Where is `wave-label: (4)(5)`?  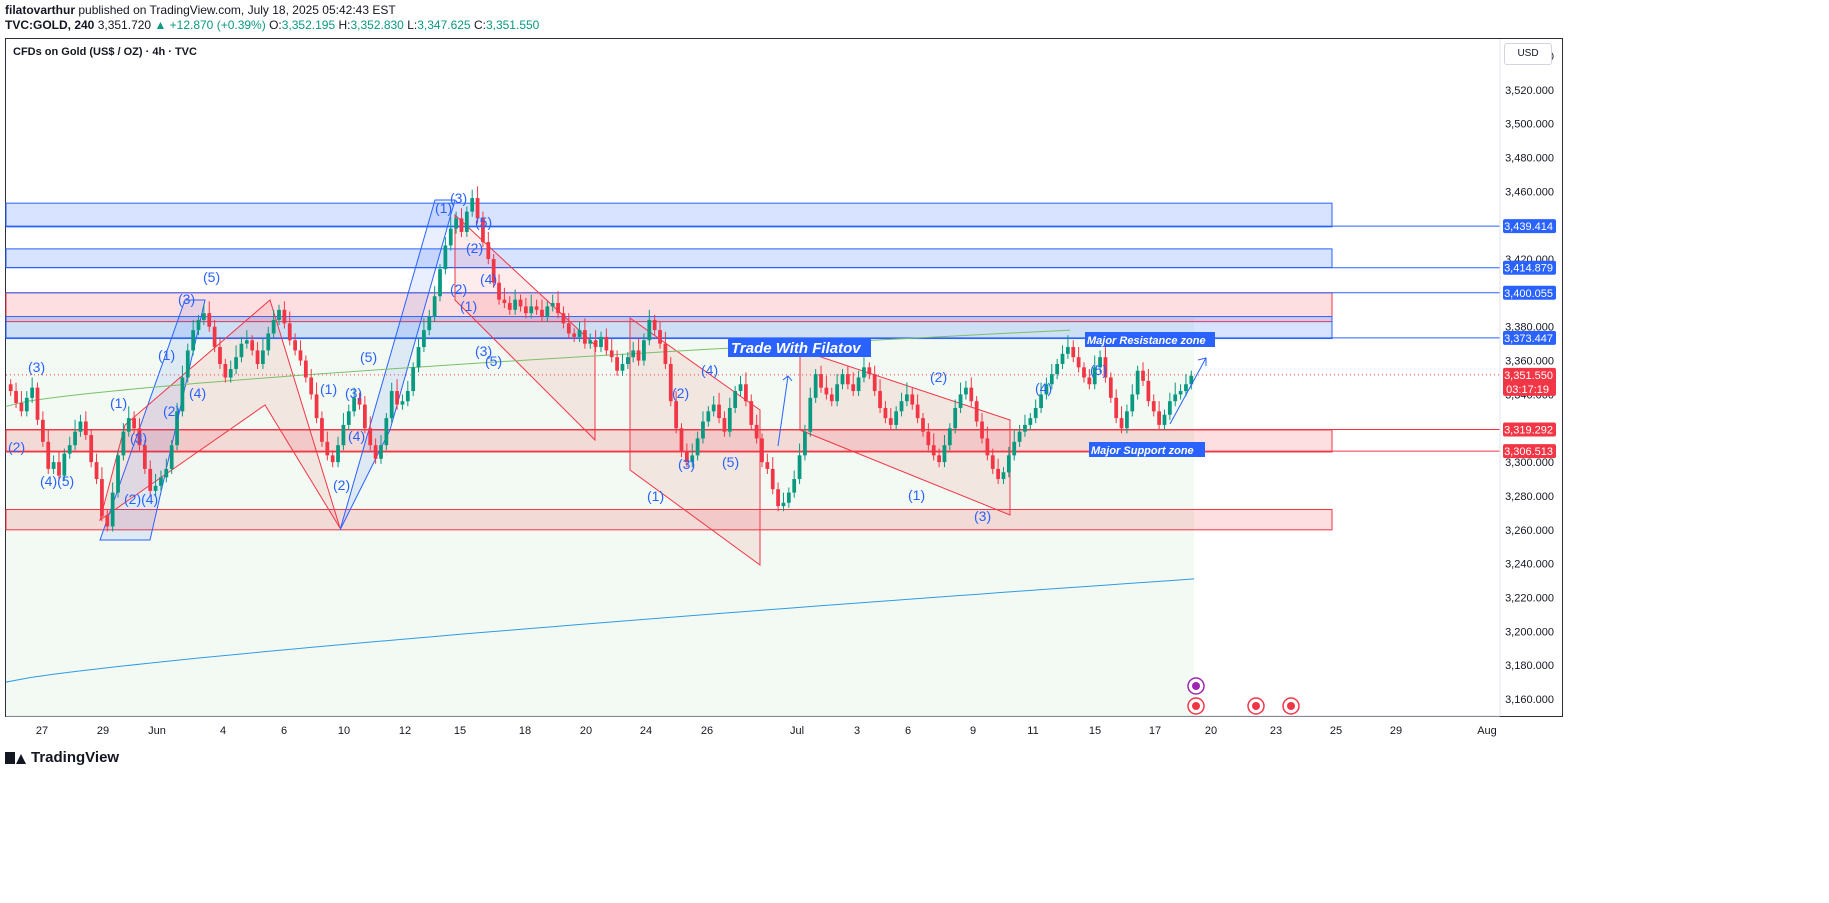 wave-label: (4)(5) is located at coordinates (57, 481).